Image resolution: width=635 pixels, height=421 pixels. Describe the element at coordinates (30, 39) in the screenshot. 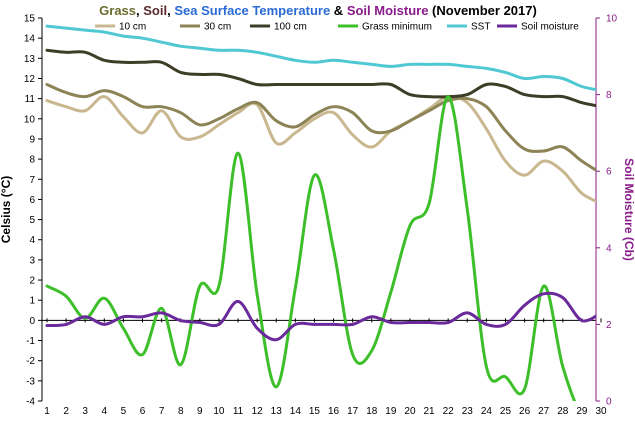

I see `y-tick-label: 14` at that location.